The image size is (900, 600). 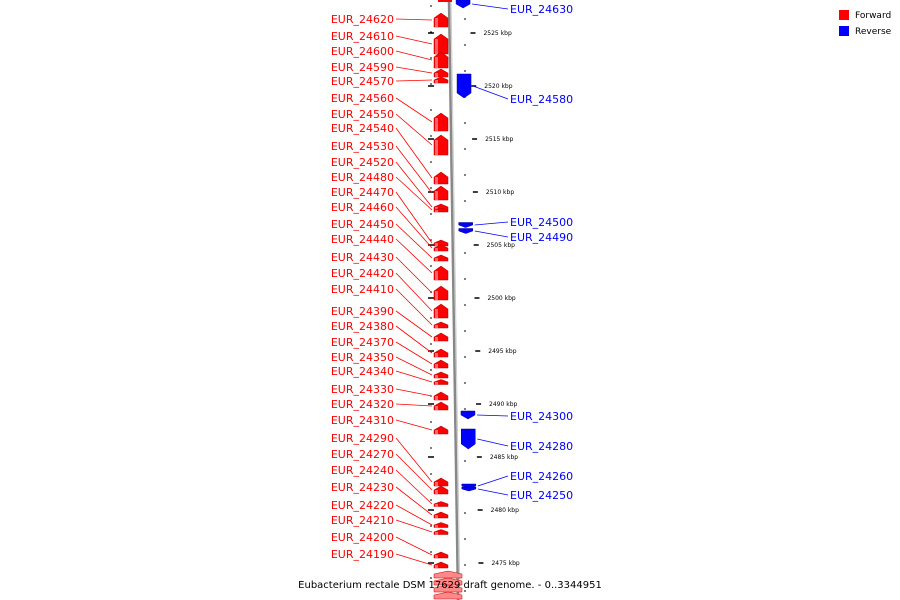 I want to click on forward-gene-label: EUR_24430, so click(x=362, y=257).